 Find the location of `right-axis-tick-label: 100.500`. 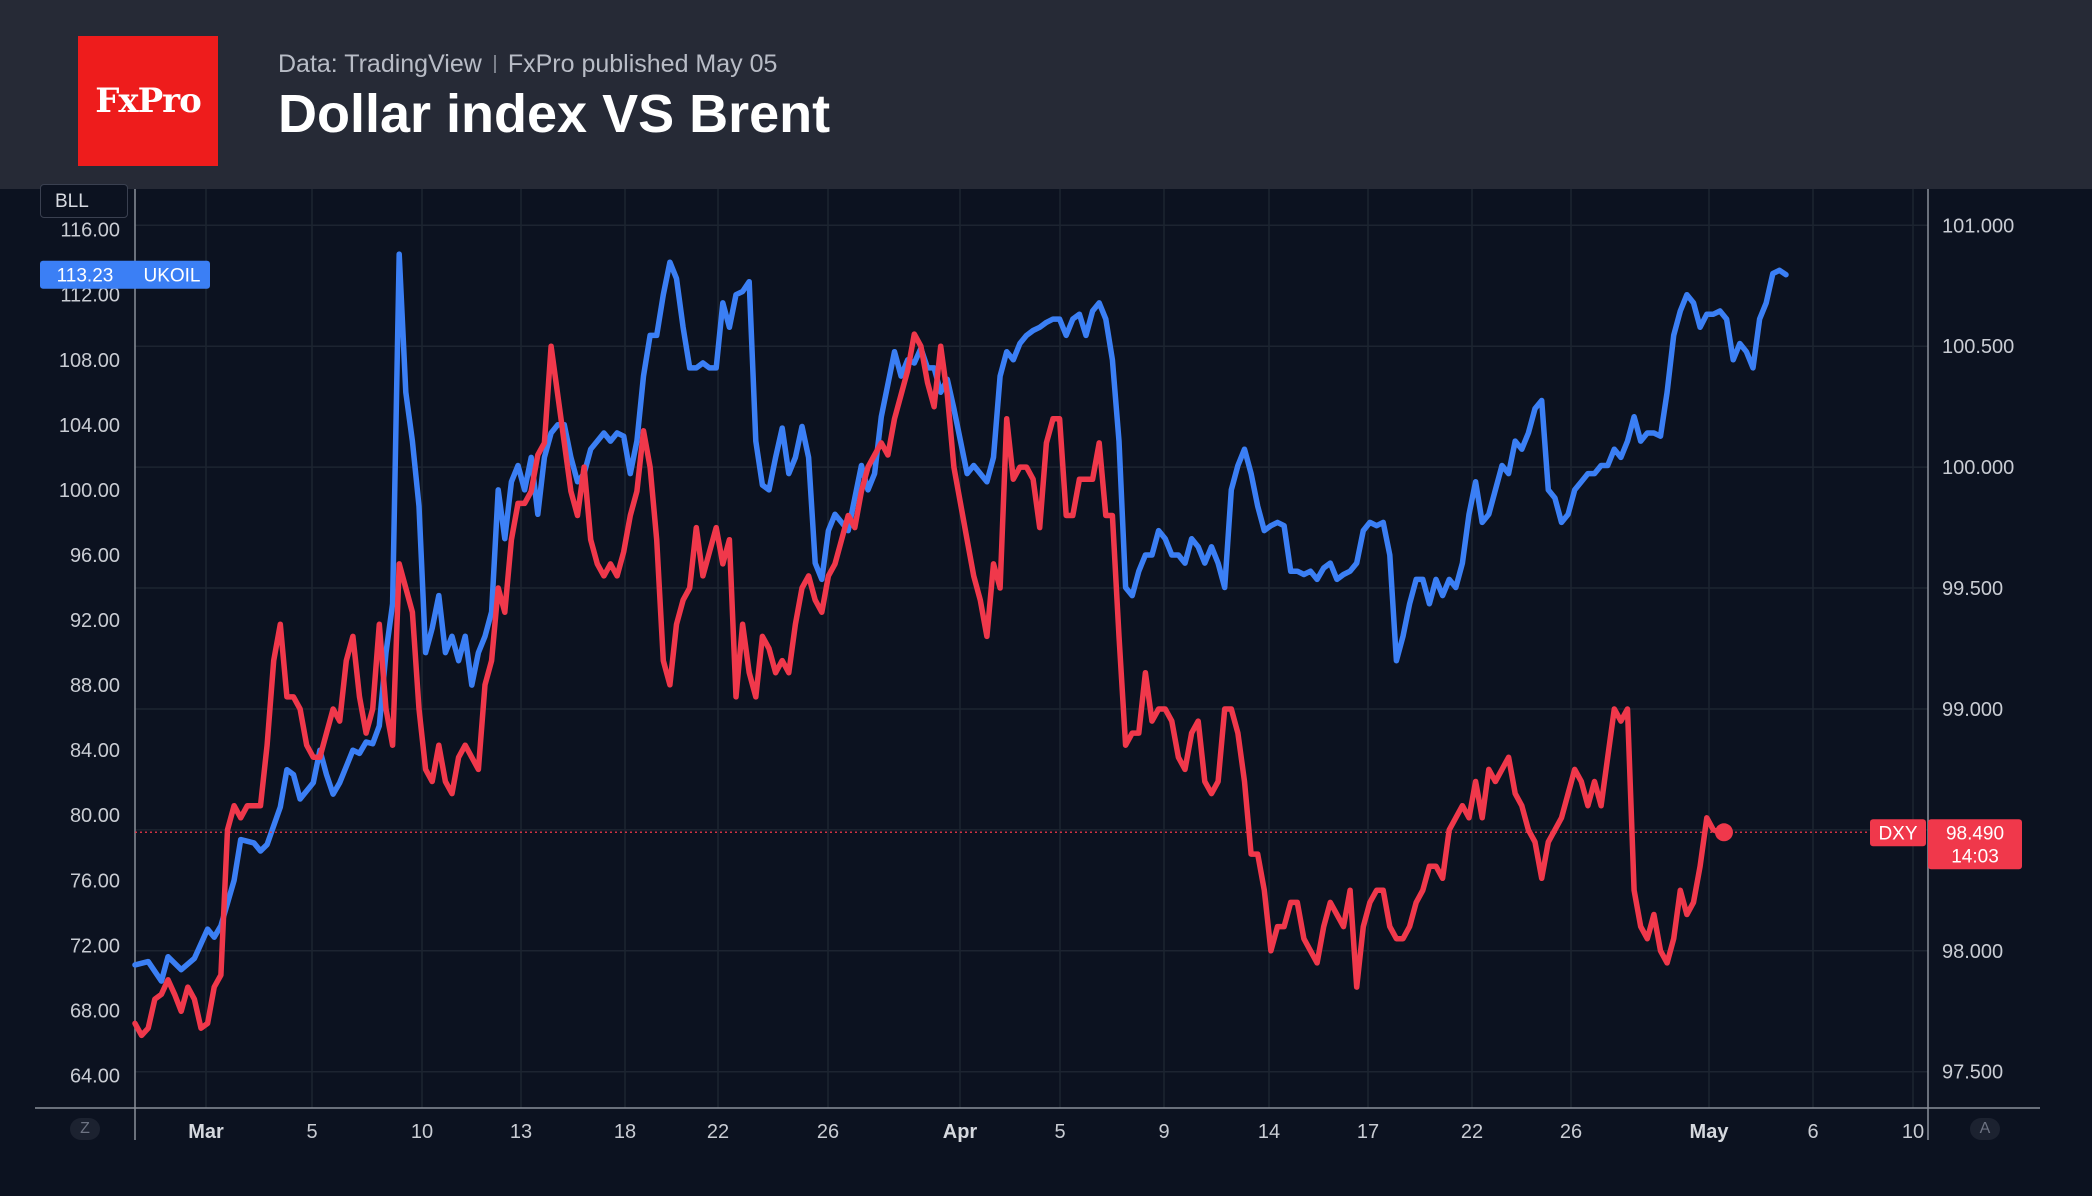

right-axis-tick-label: 100.500 is located at coordinates (1978, 347).